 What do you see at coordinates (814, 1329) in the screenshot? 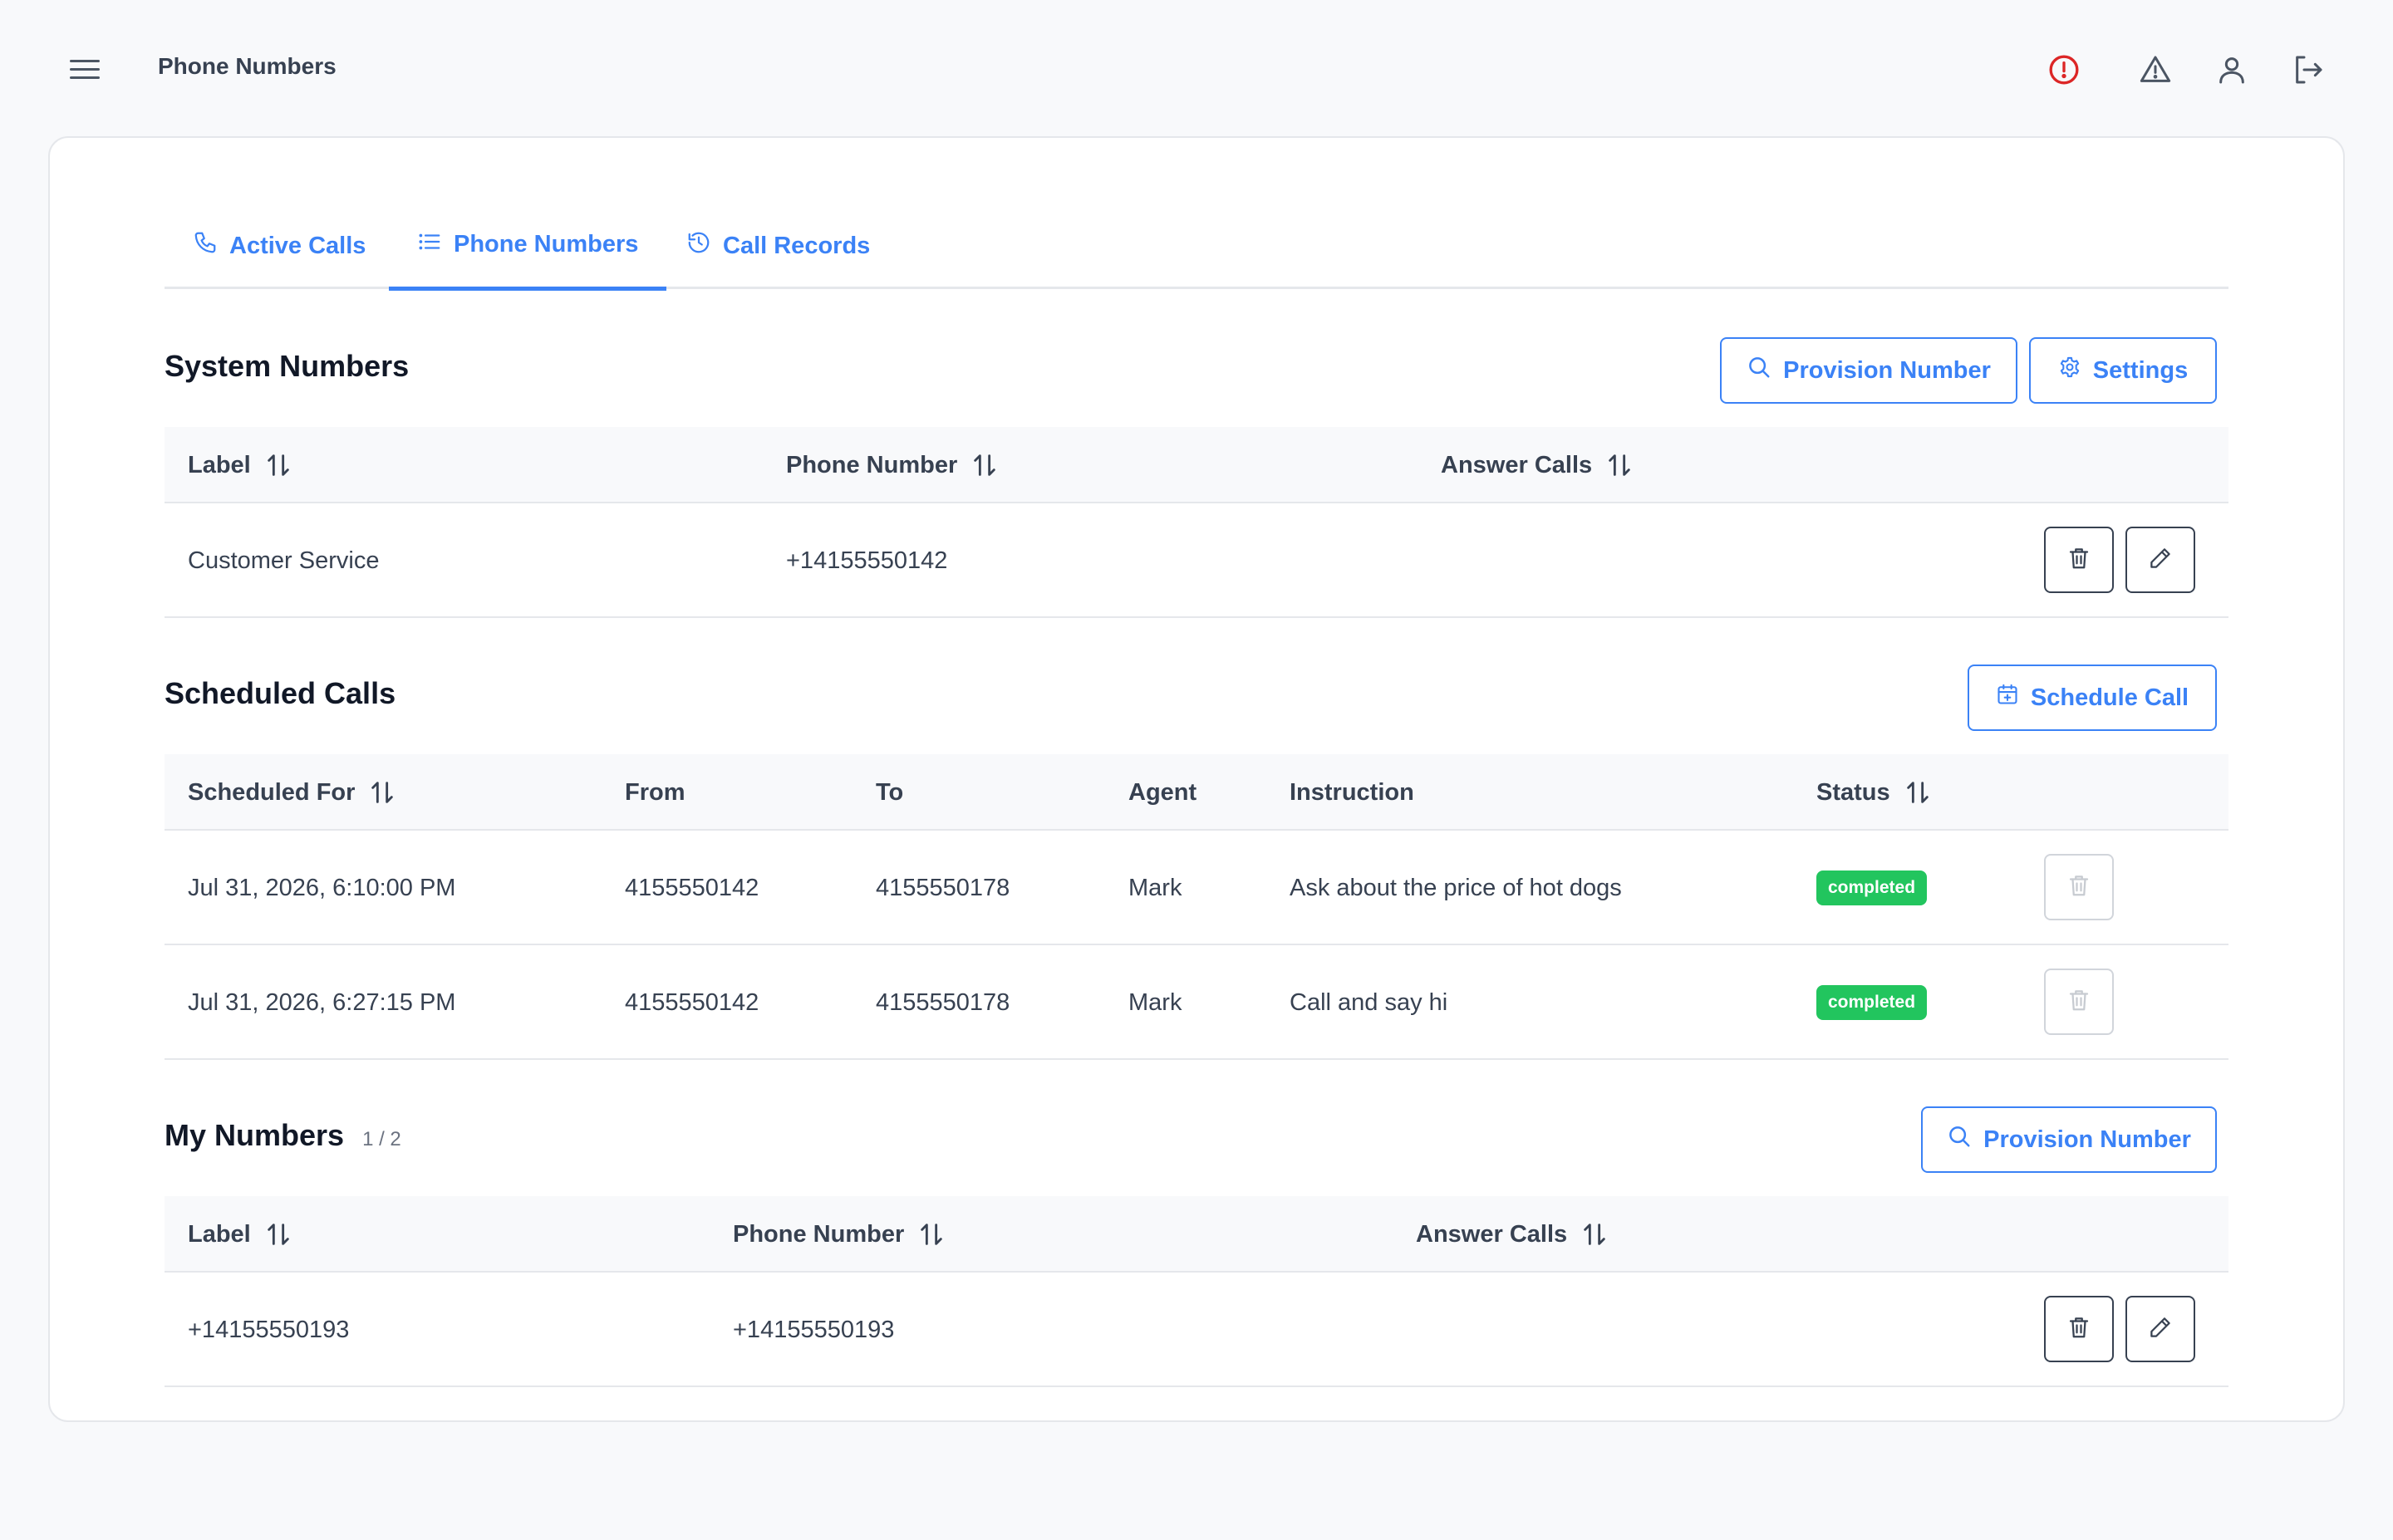
I see `cell-phone-number: +14155550193` at bounding box center [814, 1329].